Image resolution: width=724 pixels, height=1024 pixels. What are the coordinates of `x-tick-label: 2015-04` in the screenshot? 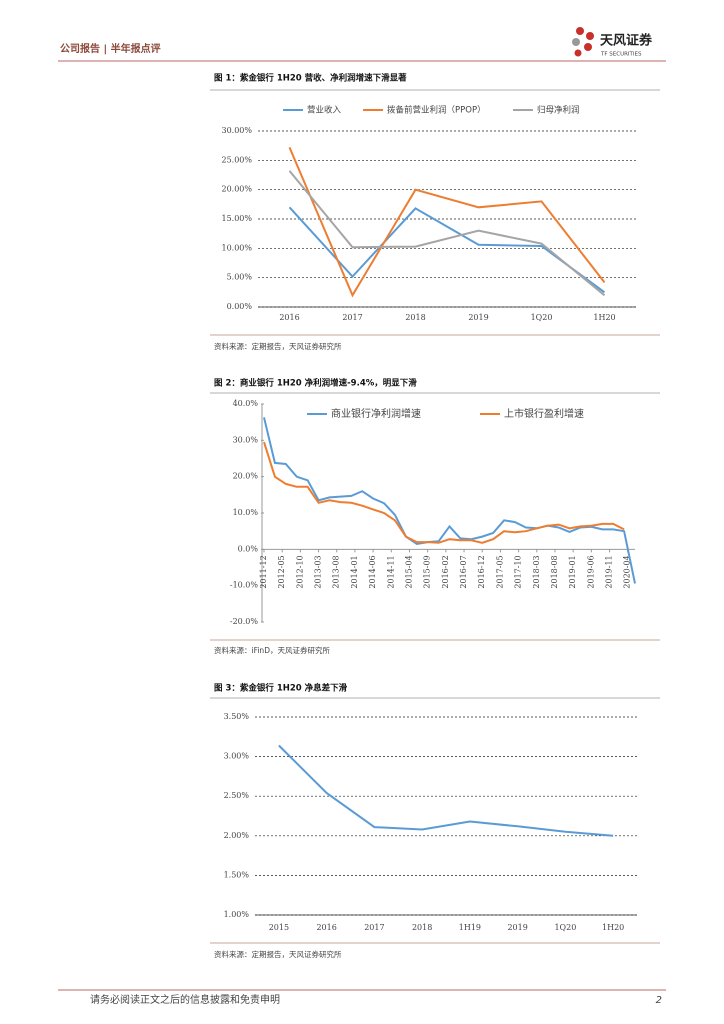 It's located at (408, 571).